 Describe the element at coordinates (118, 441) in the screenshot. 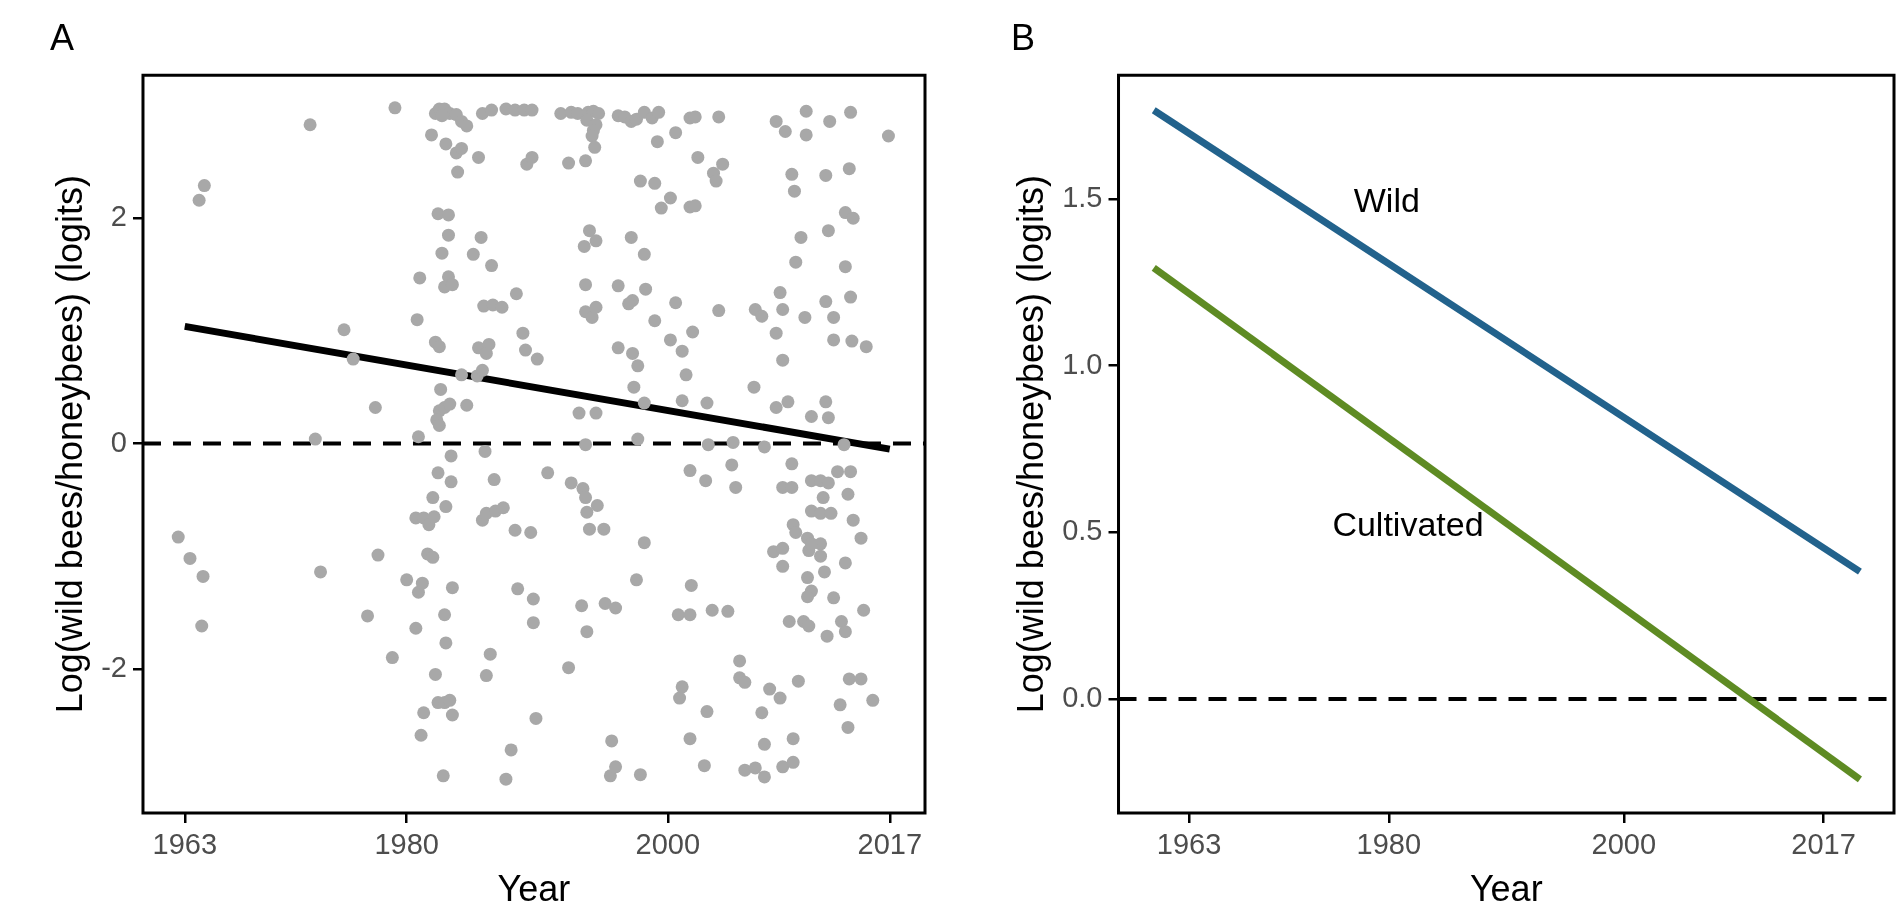

I see `y-tick-label: 0` at that location.